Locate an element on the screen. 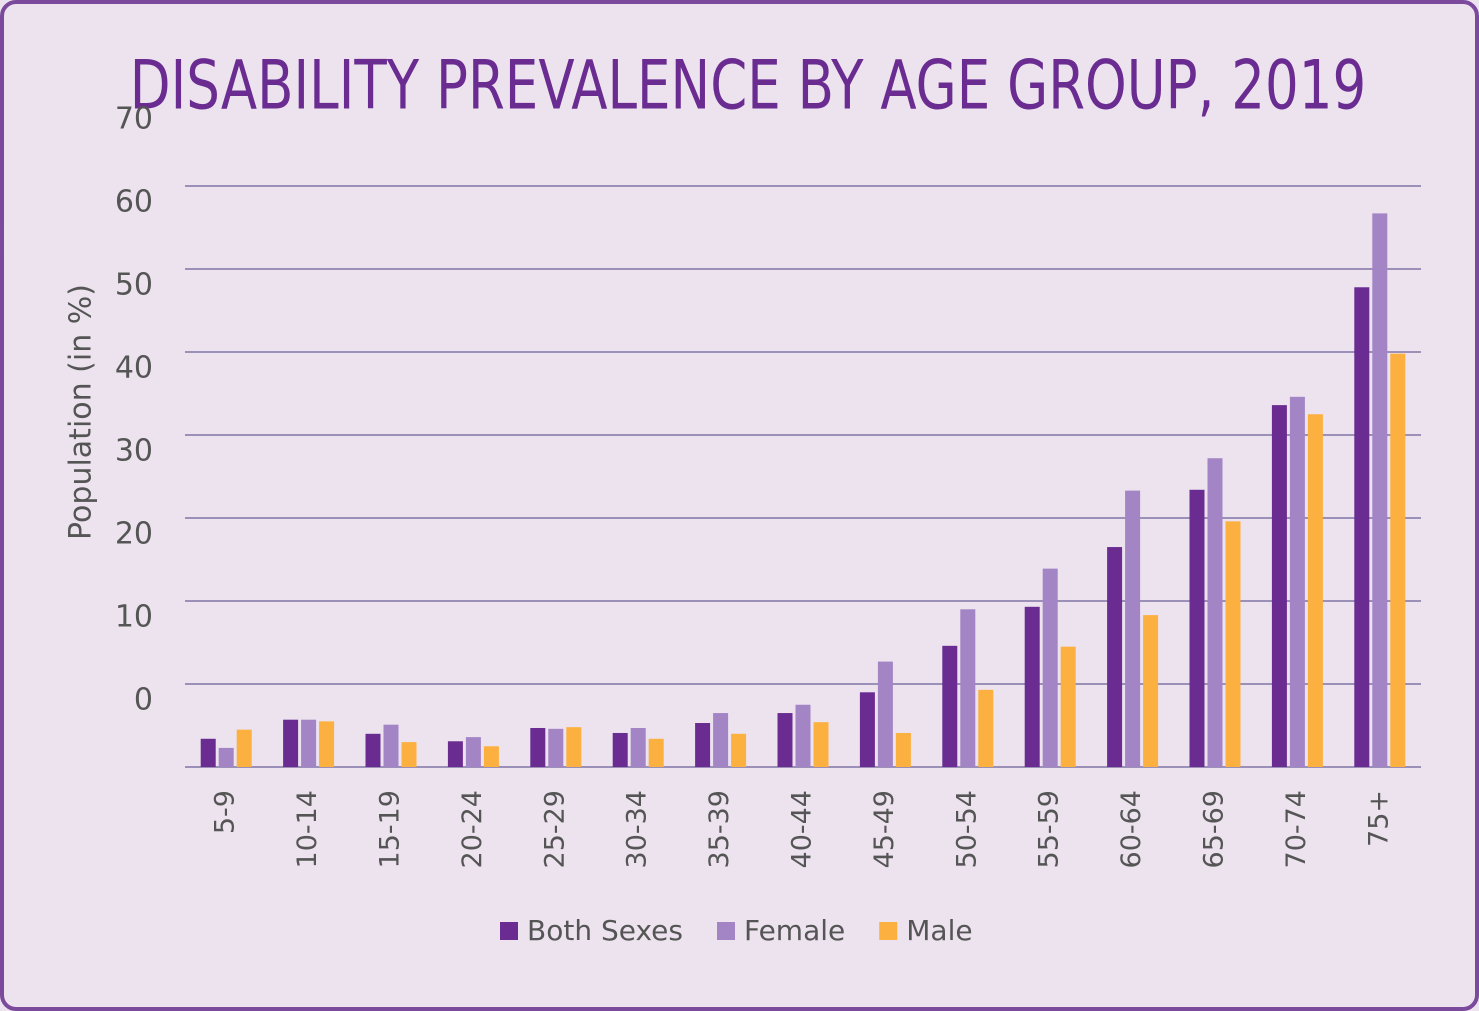 The image size is (1479, 1011). x-tick-label: 5-9 is located at coordinates (225, 812).